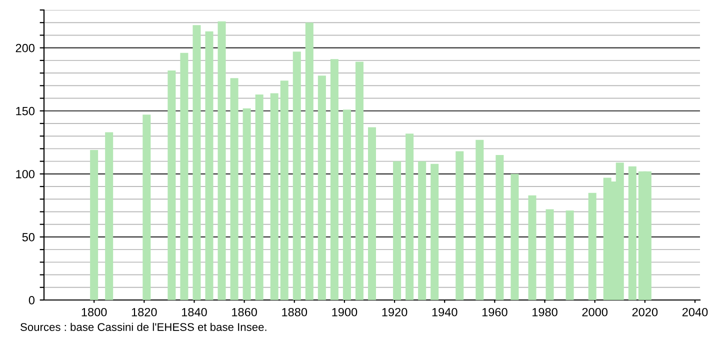 The image size is (710, 340). I want to click on x-tick-label: 1880, so click(295, 312).